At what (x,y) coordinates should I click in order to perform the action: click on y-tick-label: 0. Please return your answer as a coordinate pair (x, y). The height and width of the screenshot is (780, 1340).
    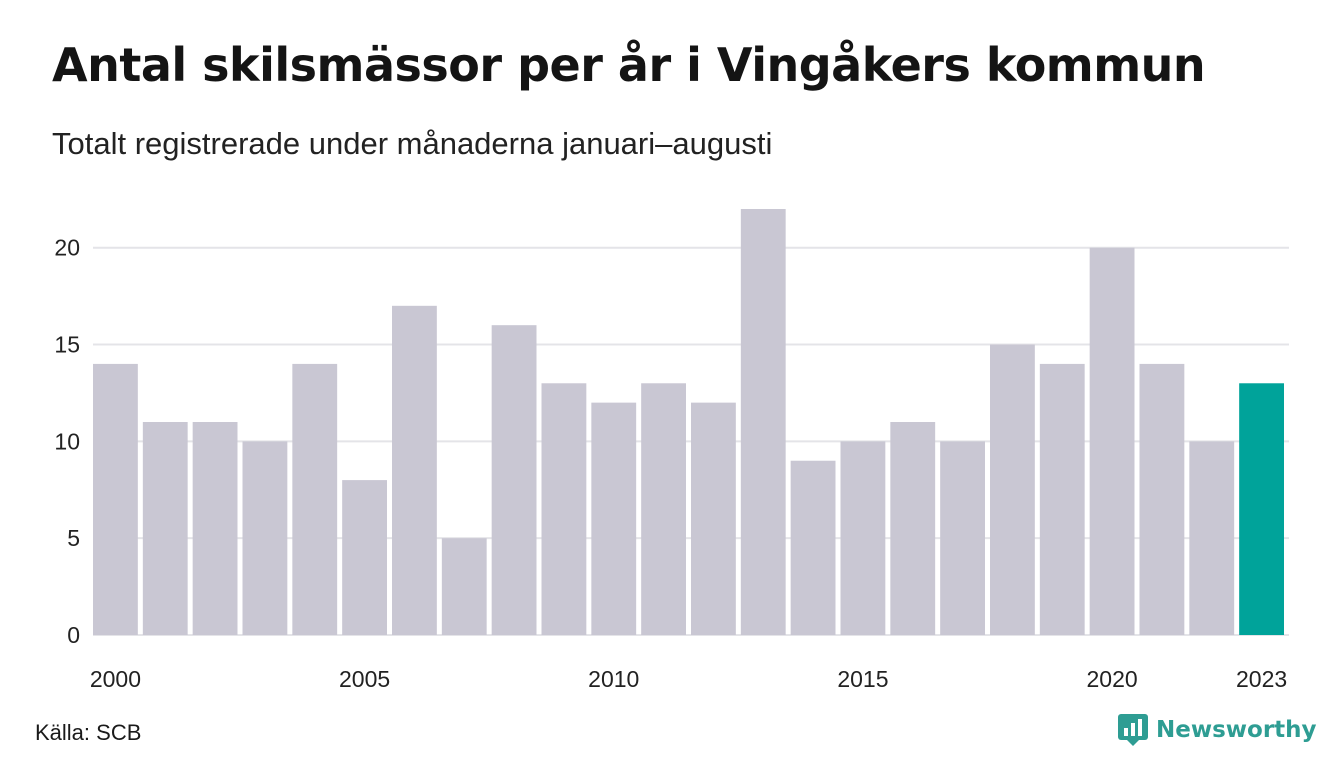
    Looking at the image, I should click on (73, 635).